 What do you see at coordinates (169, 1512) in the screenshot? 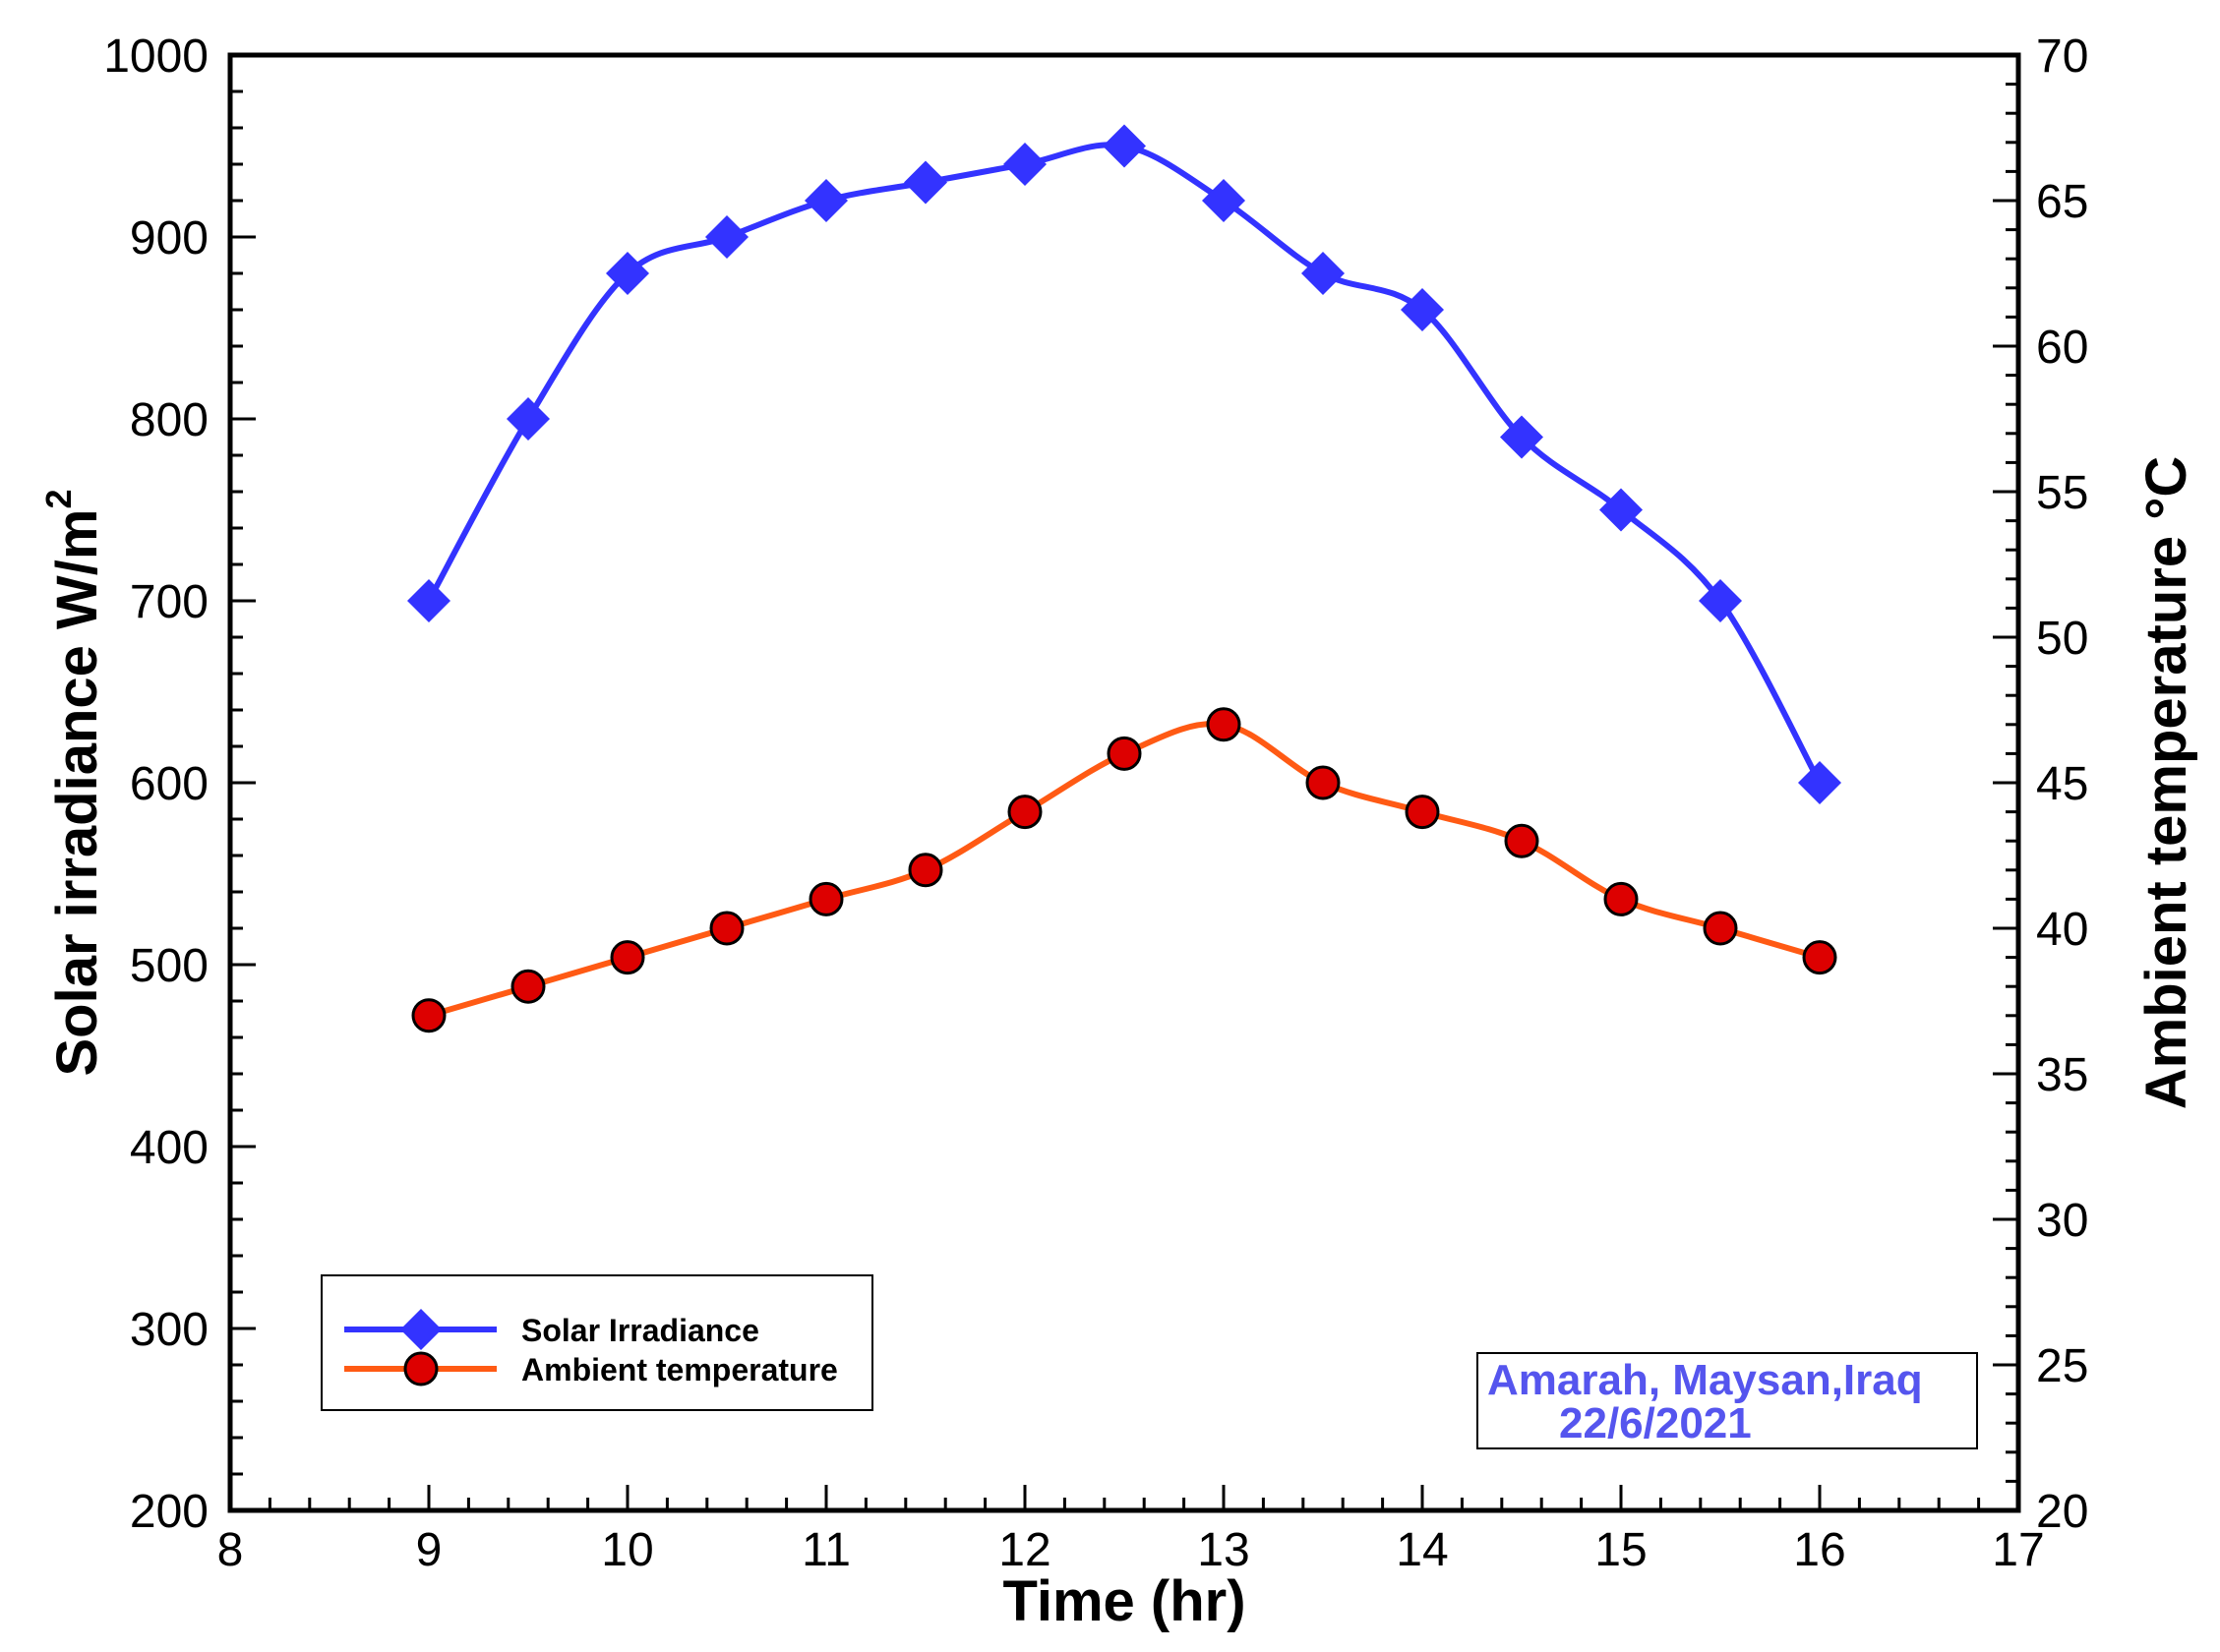
I see `y-tick-label: 200` at bounding box center [169, 1512].